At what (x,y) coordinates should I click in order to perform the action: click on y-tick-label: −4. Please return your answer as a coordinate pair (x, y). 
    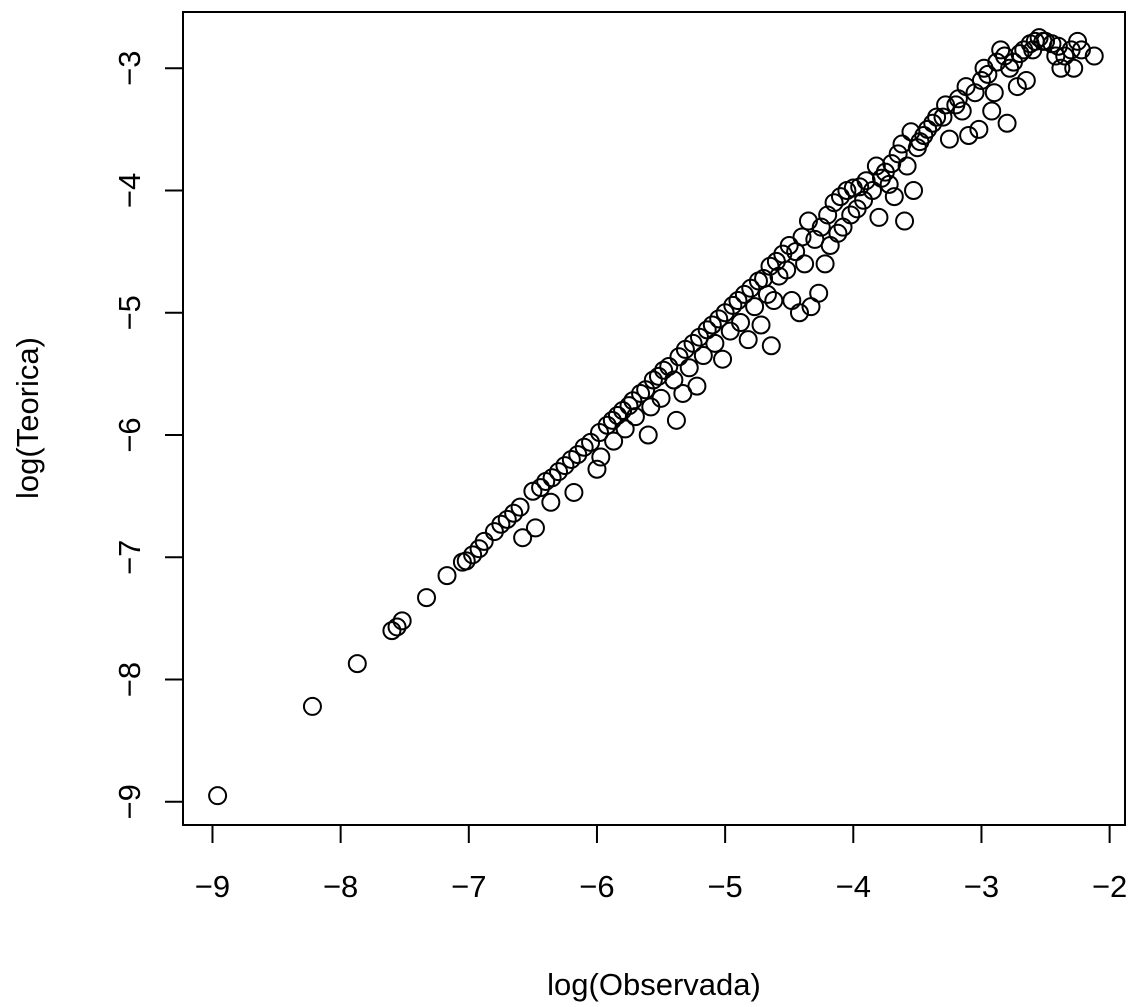
    Looking at the image, I should click on (129, 190).